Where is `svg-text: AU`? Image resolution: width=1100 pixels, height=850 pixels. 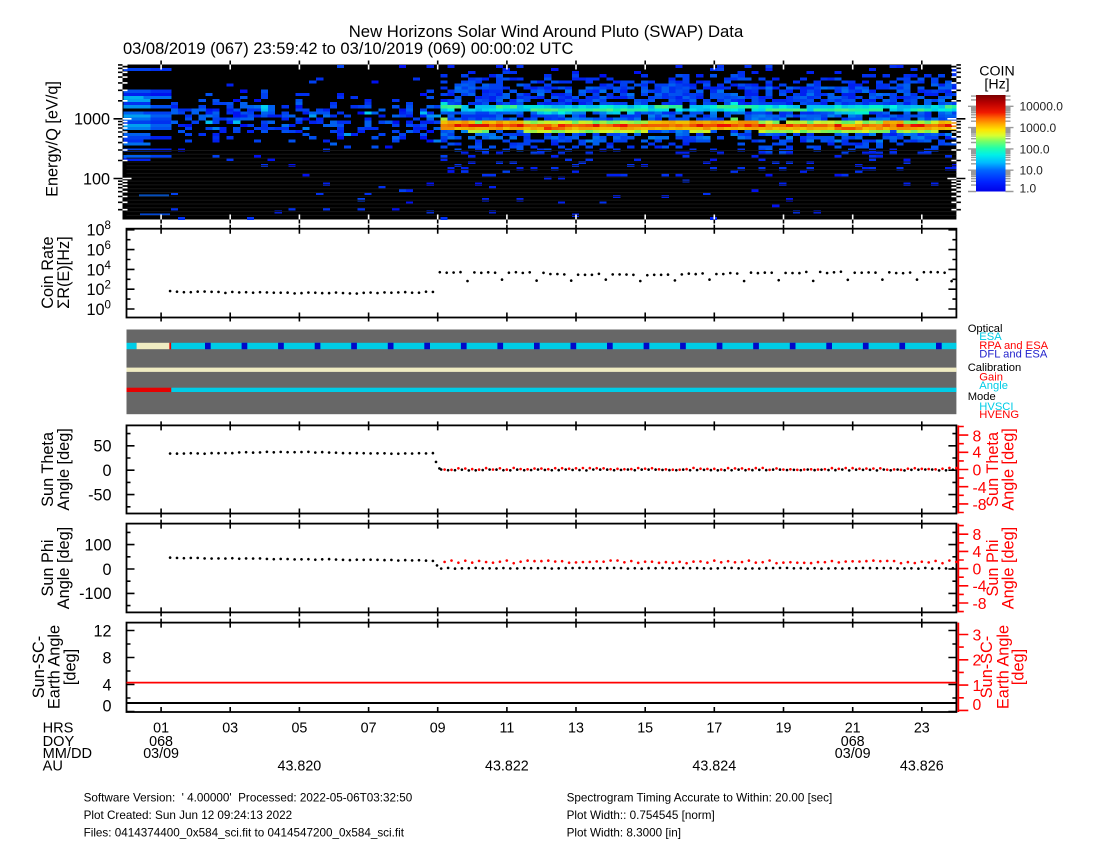
svg-text: AU is located at coordinates (53, 766).